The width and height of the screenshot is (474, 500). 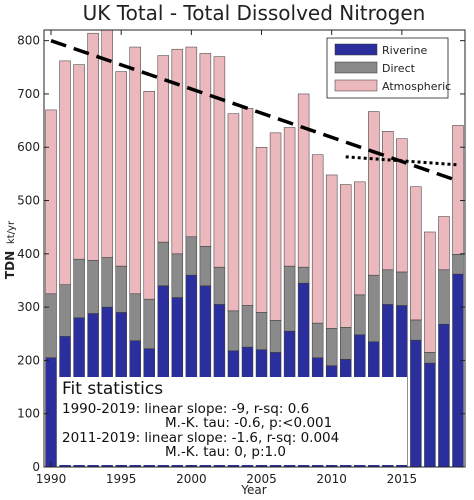 What do you see at coordinates (261, 479) in the screenshot?
I see `x-tick-label: 2005` at bounding box center [261, 479].